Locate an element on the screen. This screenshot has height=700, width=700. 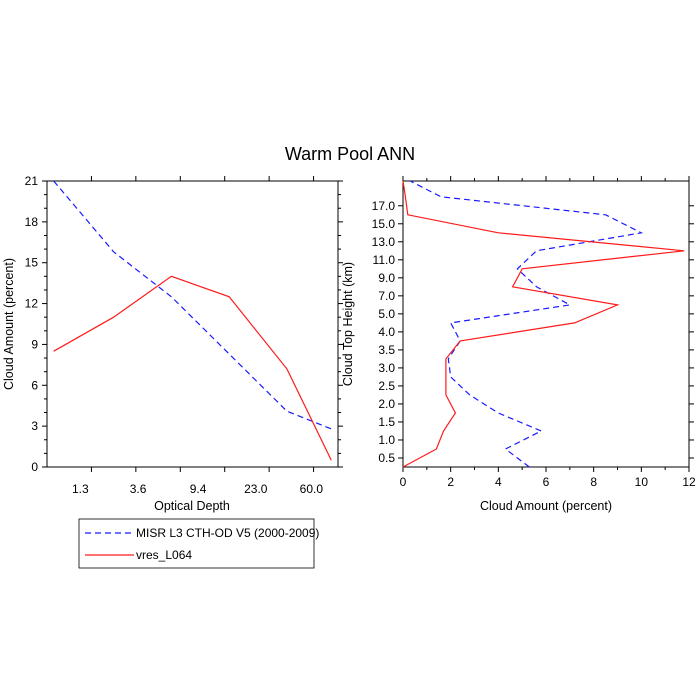
left-y-tick-label: 21 is located at coordinates (32, 181).